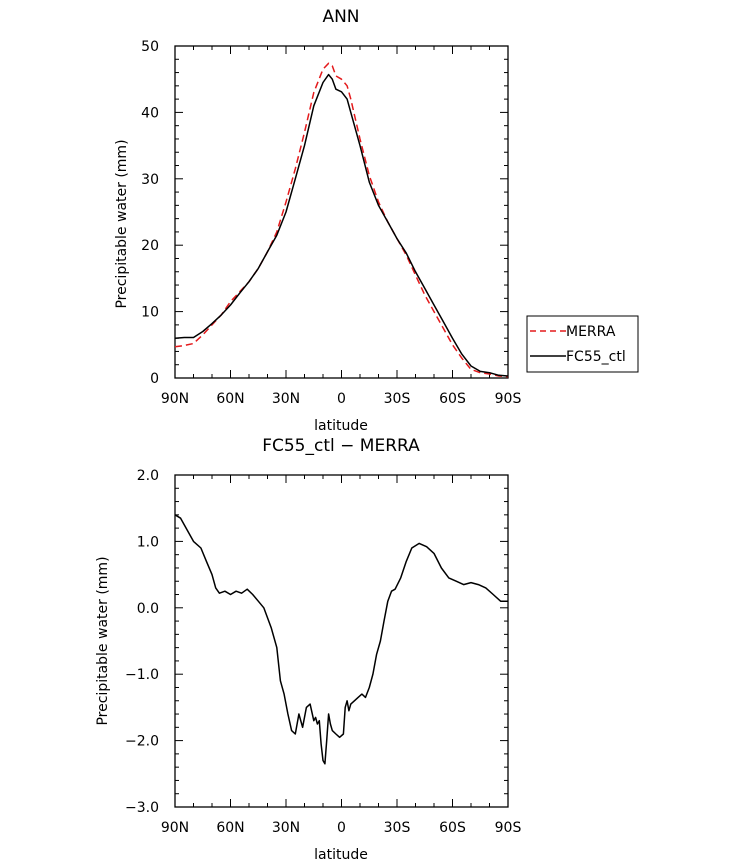  What do you see at coordinates (148, 609) in the screenshot?
I see `y-tick-label: 0.0` at bounding box center [148, 609].